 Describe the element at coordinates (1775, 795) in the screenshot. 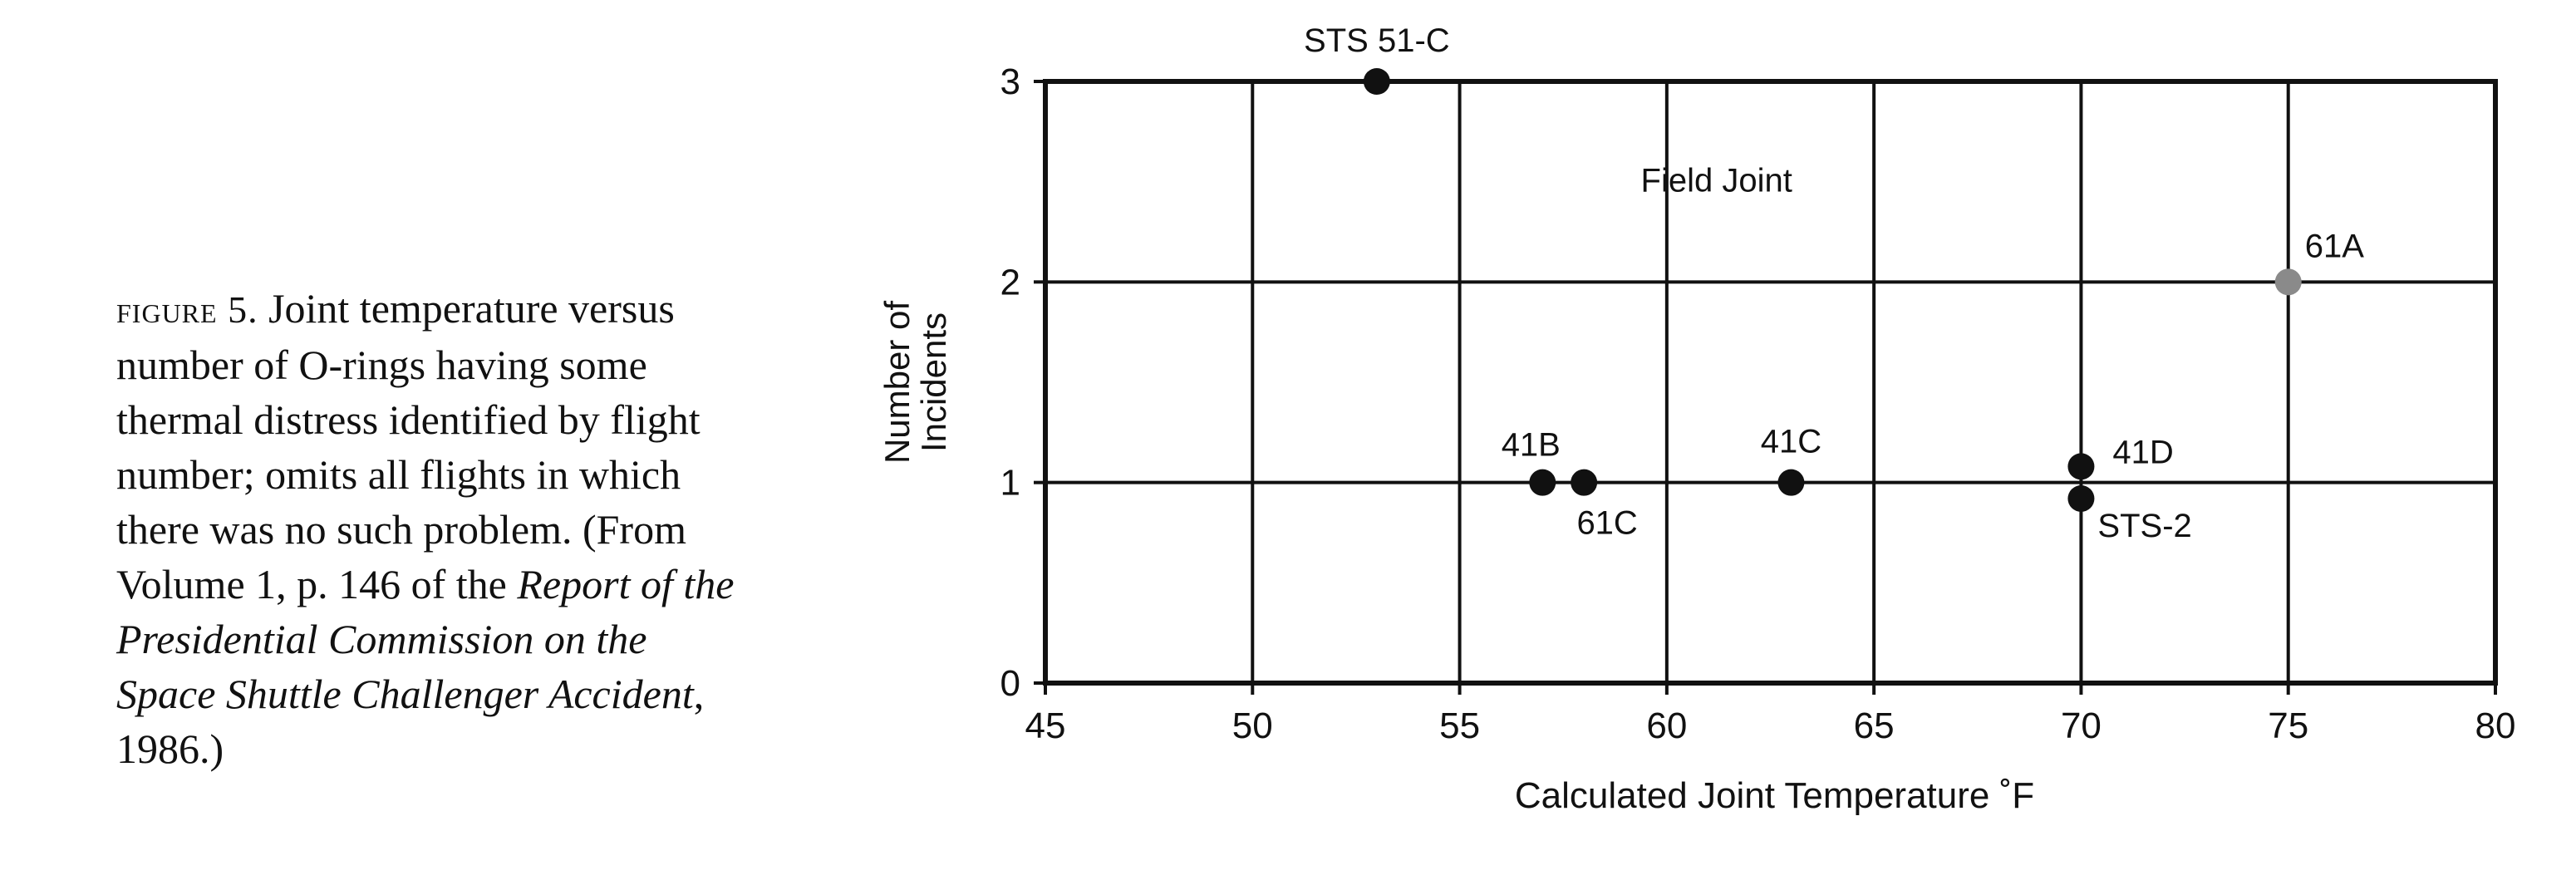

I see `x-axis-label: Calculated Joint Temperature ˚F` at that location.